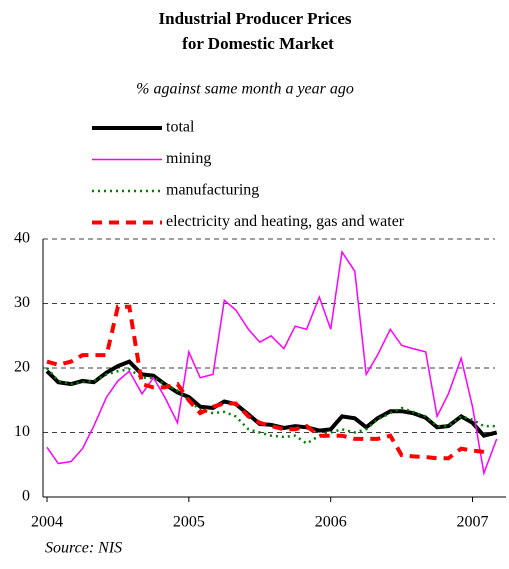 Image resolution: width=509 pixels, height=569 pixels. I want to click on x-tick-label: 2006, so click(331, 522).